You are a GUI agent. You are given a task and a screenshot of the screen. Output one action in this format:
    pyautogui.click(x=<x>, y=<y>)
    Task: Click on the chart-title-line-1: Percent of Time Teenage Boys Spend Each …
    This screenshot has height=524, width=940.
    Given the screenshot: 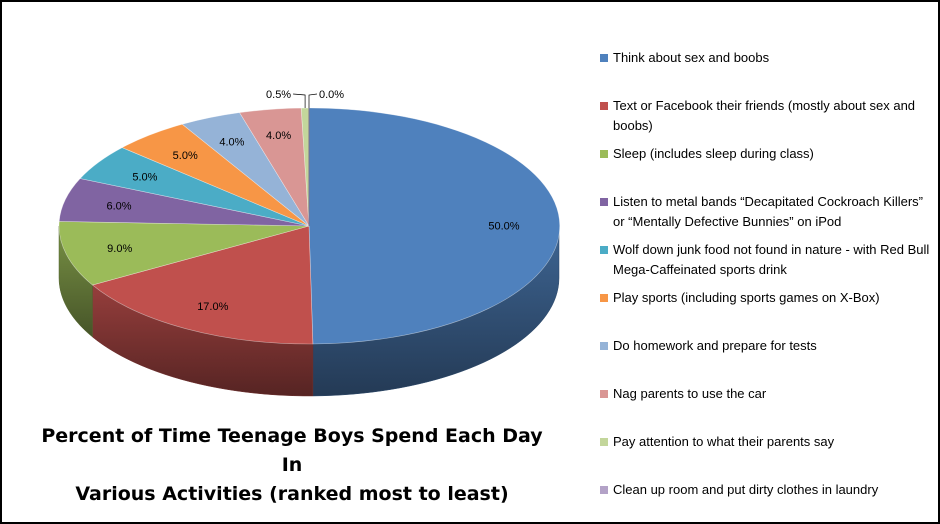 What is the action you would take?
    pyautogui.click(x=292, y=450)
    